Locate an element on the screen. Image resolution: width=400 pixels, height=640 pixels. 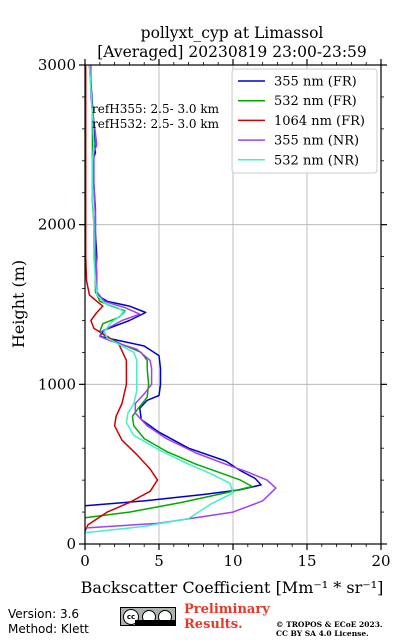
legend-box is located at coordinates (304, 121).